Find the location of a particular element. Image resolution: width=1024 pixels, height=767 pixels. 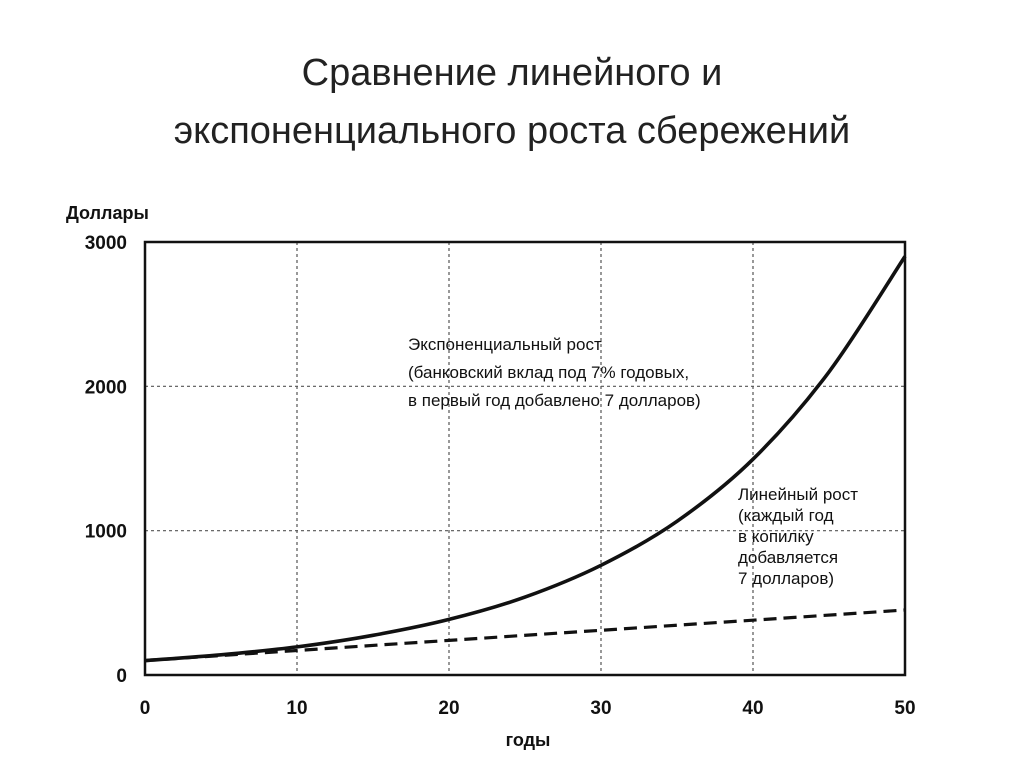

y-axis-label: Доллары is located at coordinates (107, 213).